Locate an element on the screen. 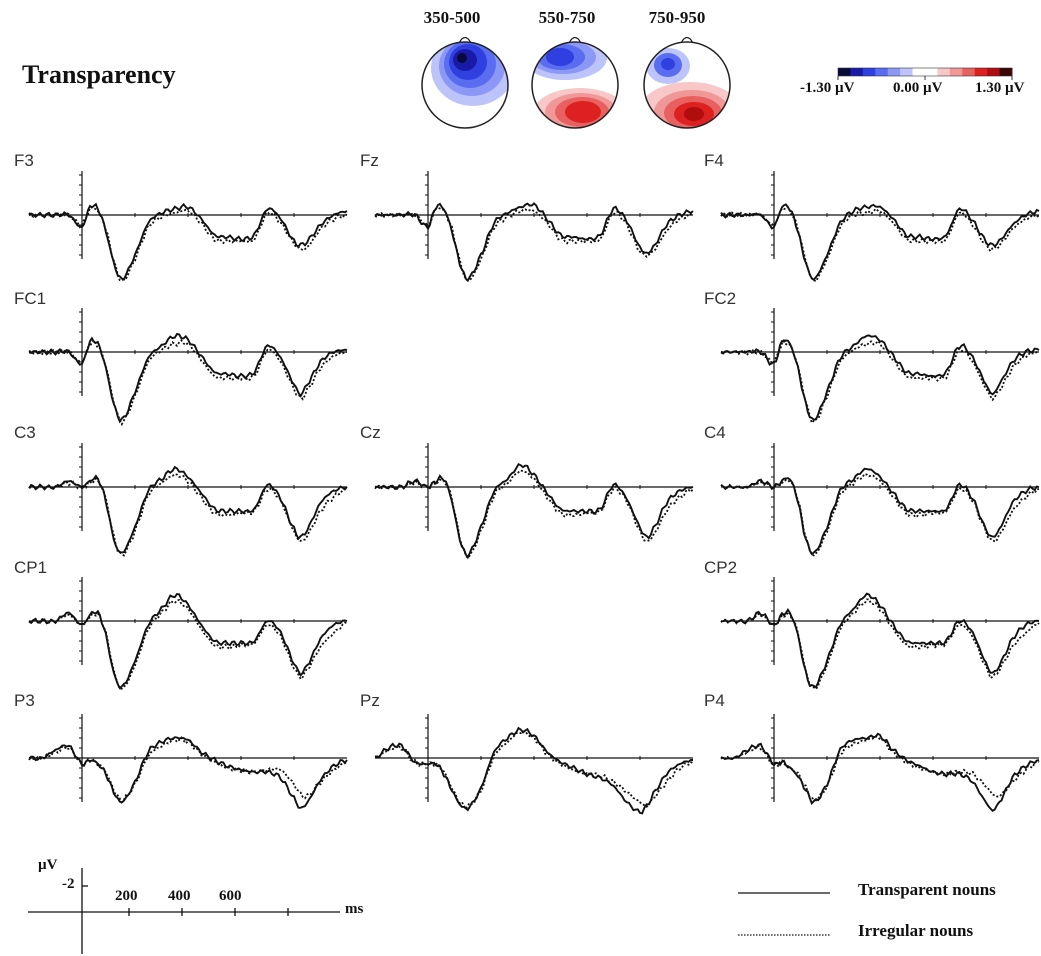 The width and height of the screenshot is (1041, 956). erp-panel-cp1 is located at coordinates (188, 633).